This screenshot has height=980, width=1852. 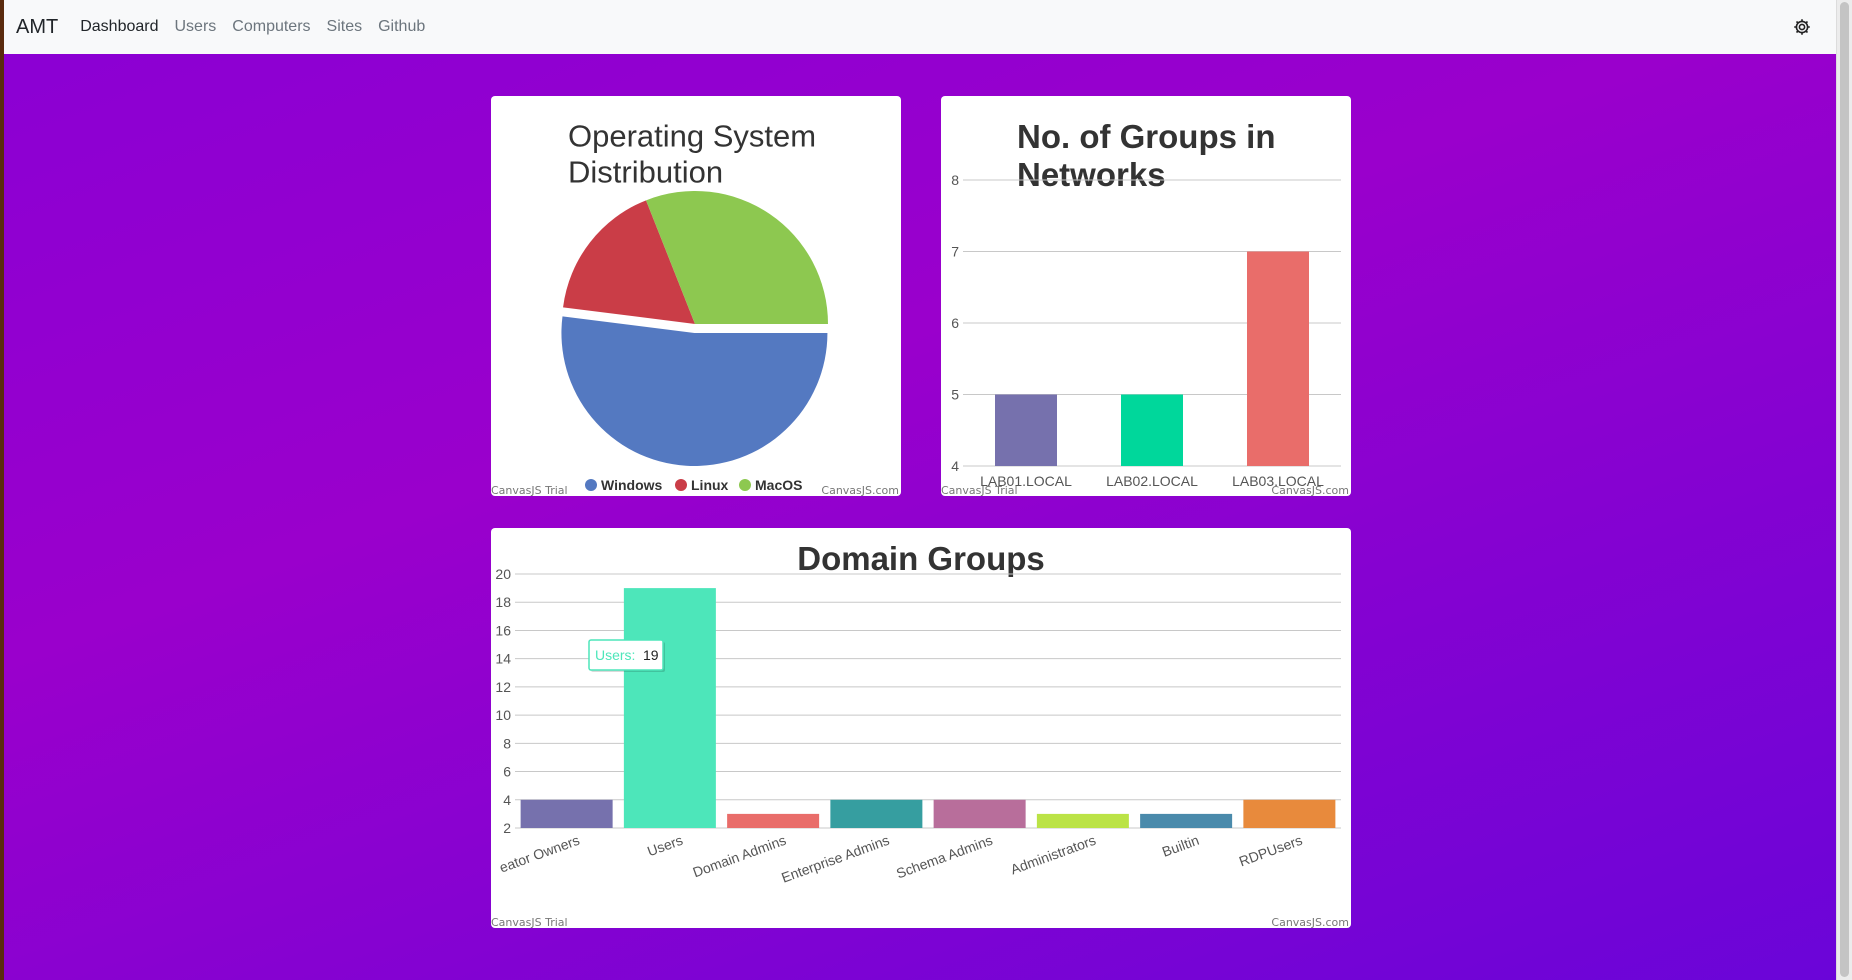 I want to click on window-edge, so click(x=2, y=490).